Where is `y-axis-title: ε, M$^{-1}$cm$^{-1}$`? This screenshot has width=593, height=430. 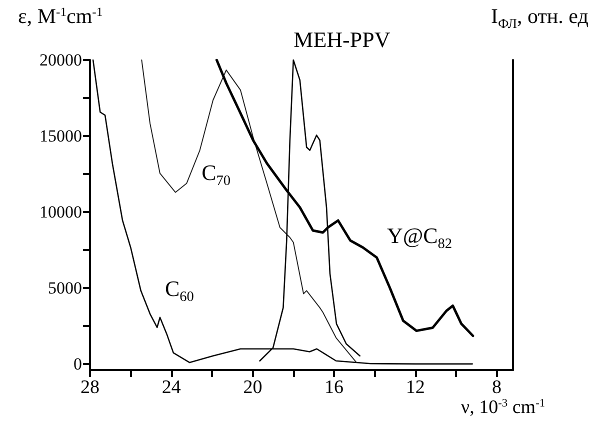
y-axis-title: ε, M$^{-1}$cm$^{-1}$ is located at coordinates (60, 16).